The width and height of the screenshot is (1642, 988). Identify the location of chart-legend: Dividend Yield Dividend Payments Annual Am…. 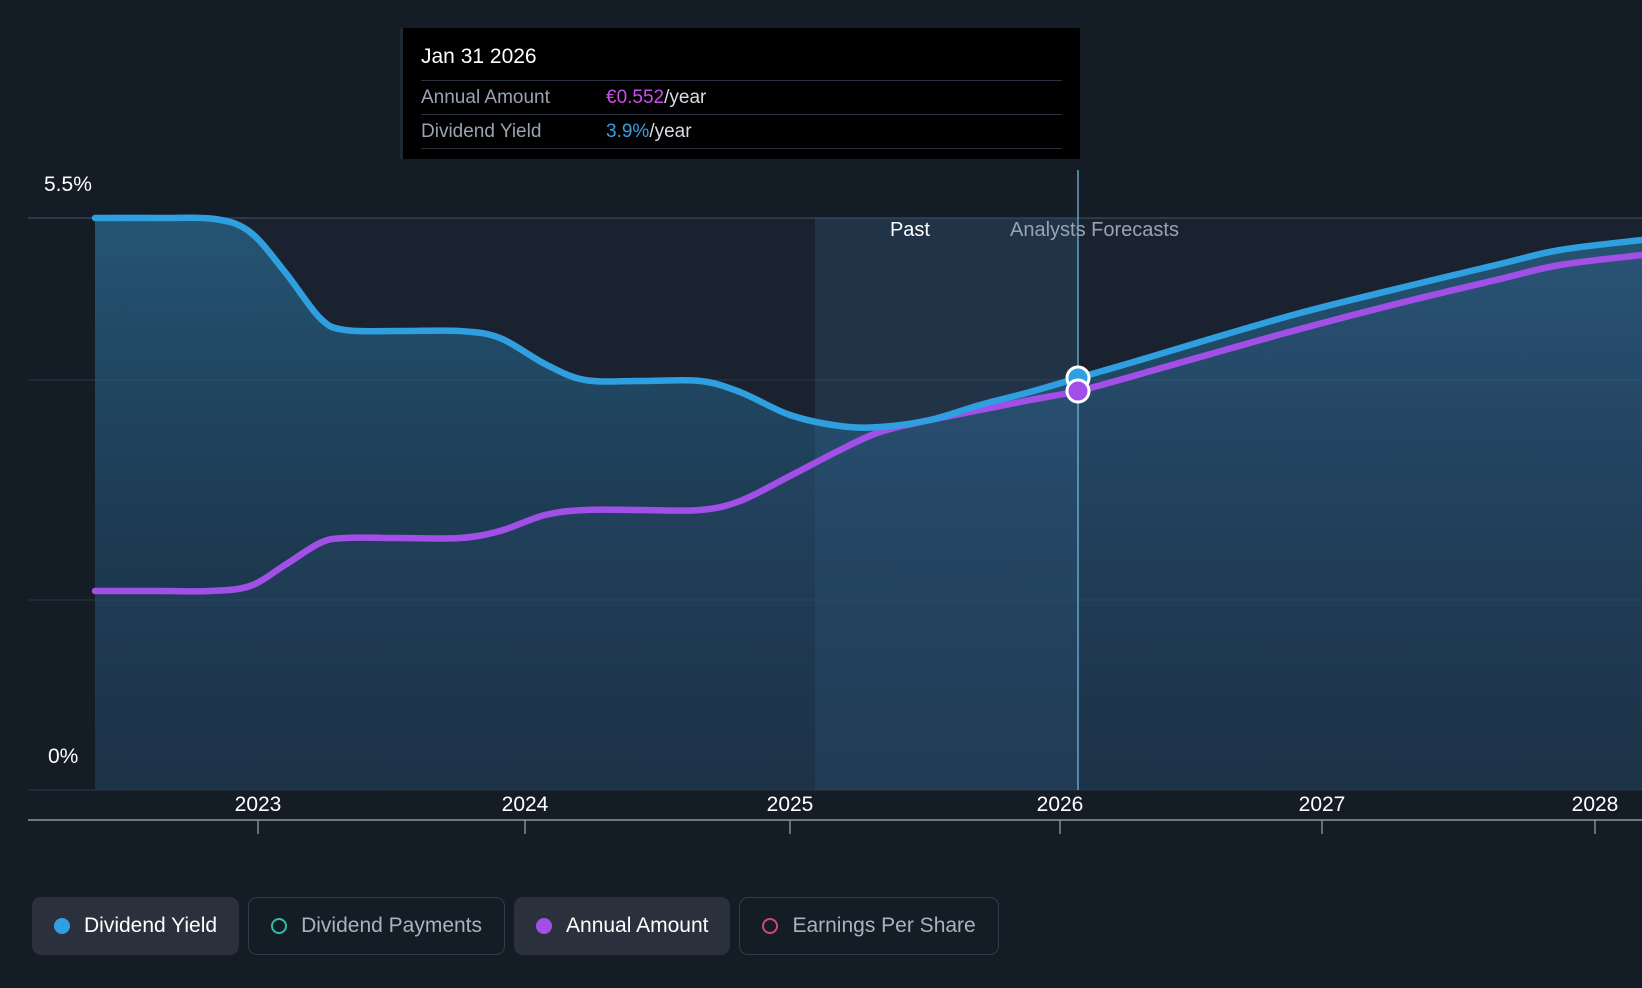
(515, 926).